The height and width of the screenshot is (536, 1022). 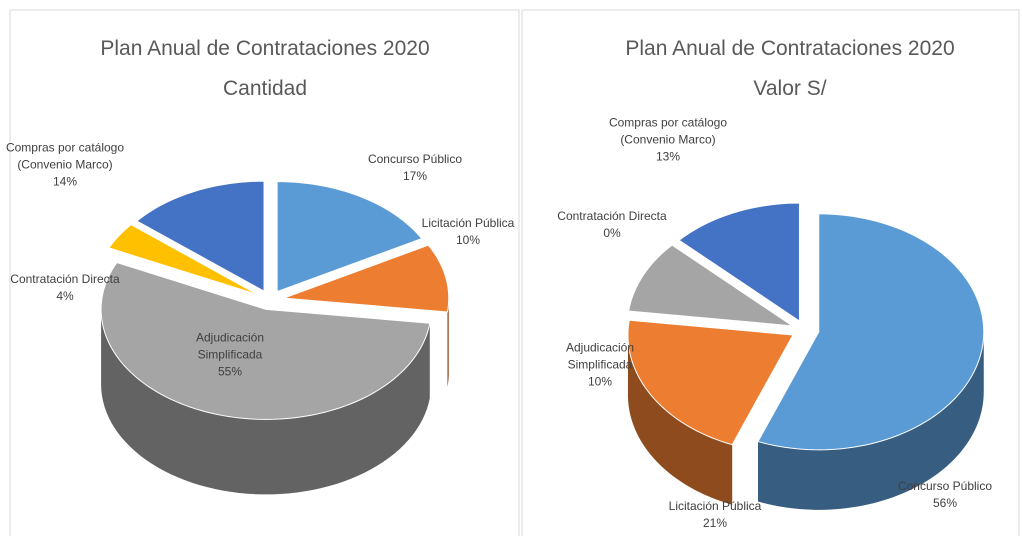 I want to click on data-label: Compras por catálogo (Convenio Marco) 14%, so click(x=65, y=165).